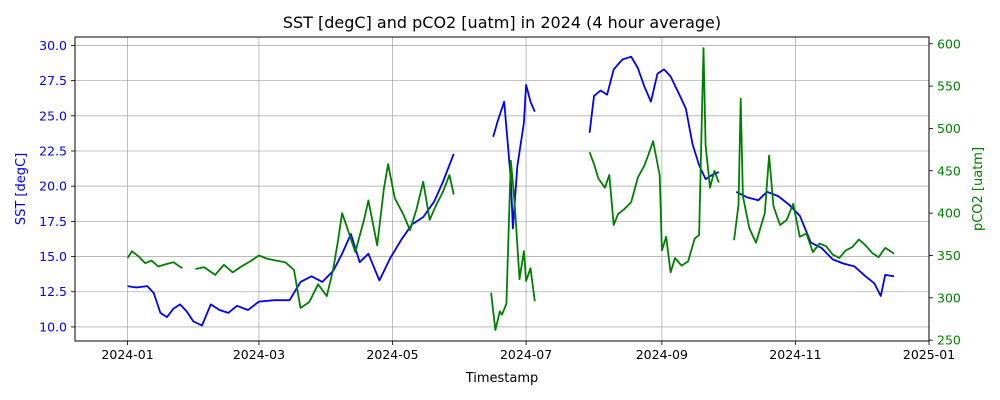 The width and height of the screenshot is (1000, 400). I want to click on y-axis-left: 10.0 12.5 15.0 17.5 20.0 22.5 25.0 27.5 30.0, so click(57, 186).